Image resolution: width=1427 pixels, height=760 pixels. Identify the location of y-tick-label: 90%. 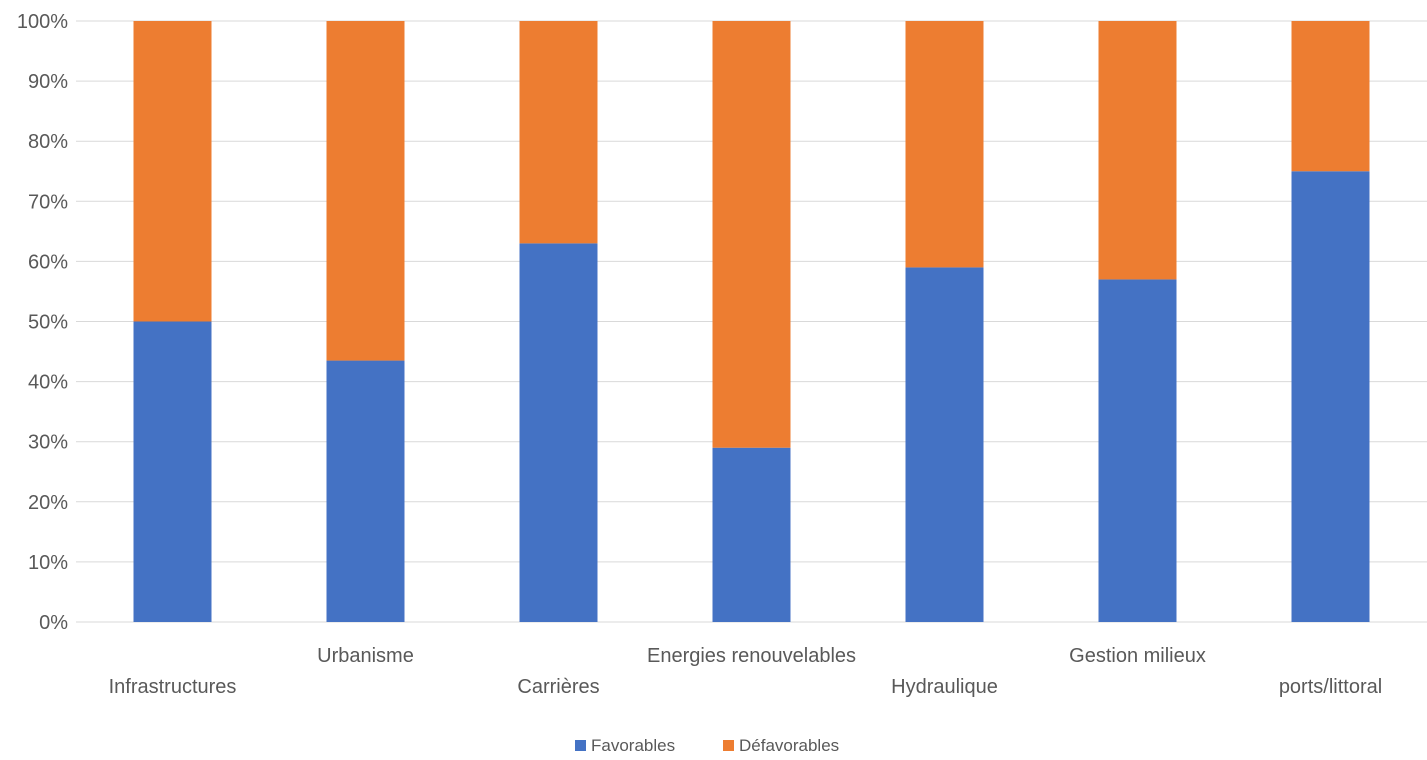
(48, 82).